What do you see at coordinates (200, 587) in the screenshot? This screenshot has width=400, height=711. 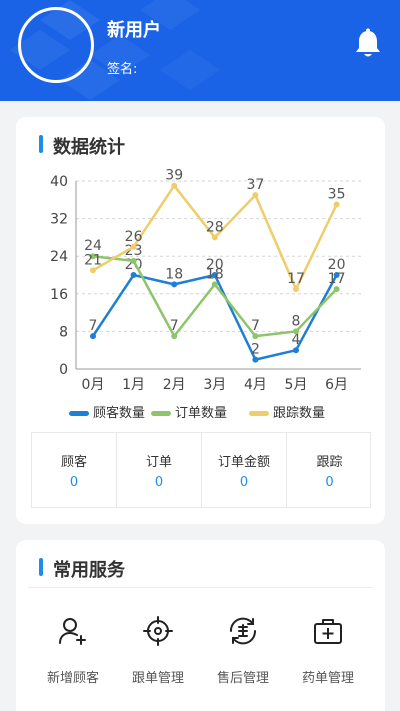 I see `divider` at bounding box center [200, 587].